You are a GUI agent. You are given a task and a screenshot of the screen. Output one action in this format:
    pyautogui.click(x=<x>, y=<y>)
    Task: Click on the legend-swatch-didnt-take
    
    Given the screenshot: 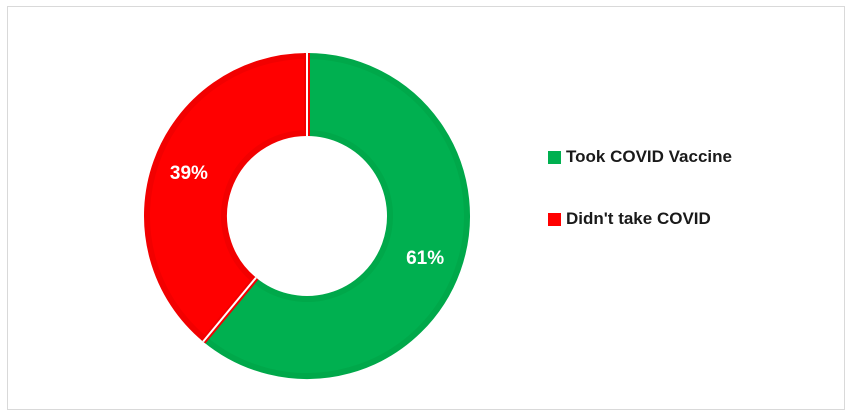 What is the action you would take?
    pyautogui.click(x=554, y=219)
    